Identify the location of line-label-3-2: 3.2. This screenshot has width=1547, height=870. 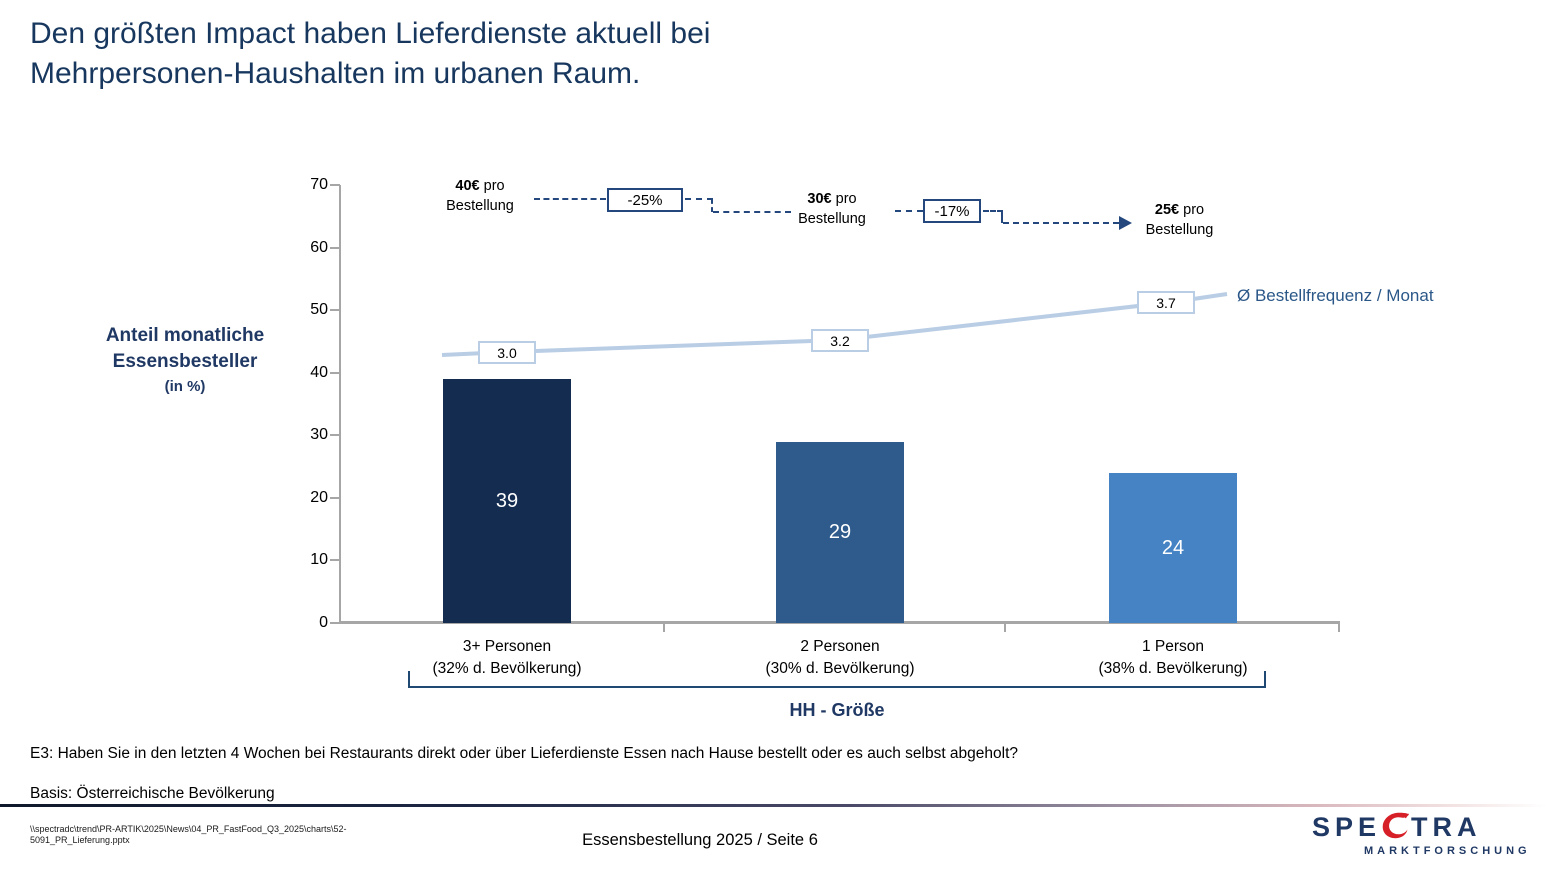
(840, 340).